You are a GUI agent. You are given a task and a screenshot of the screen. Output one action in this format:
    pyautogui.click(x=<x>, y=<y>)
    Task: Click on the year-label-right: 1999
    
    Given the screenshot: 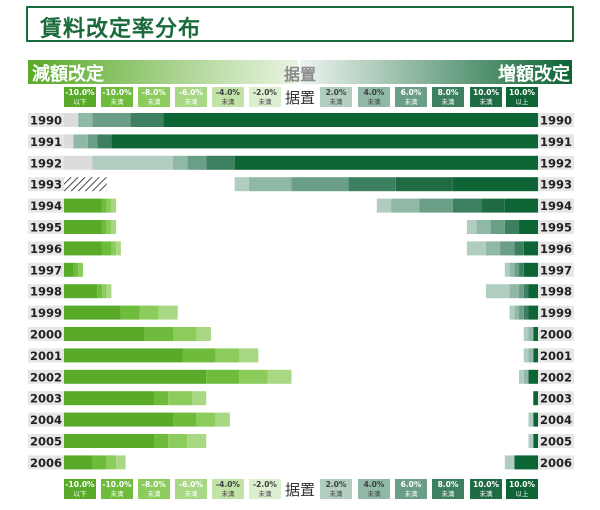 What is the action you would take?
    pyautogui.click(x=556, y=313)
    